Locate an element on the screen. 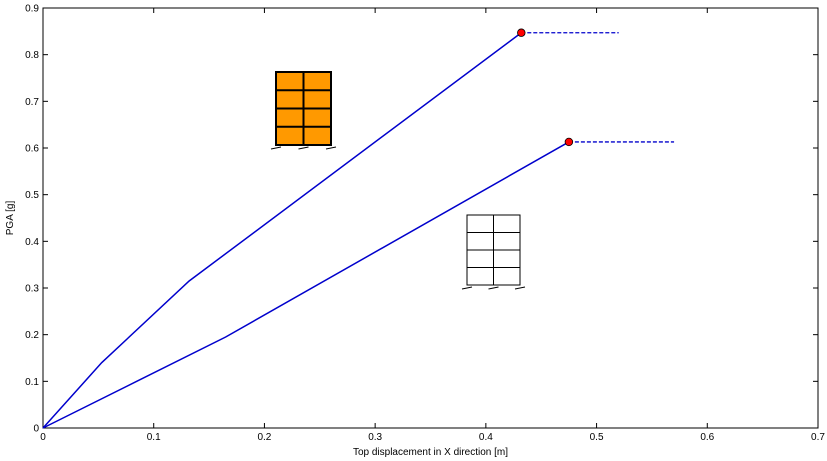 The height and width of the screenshot is (461, 827). y-tick-label: 0.7 is located at coordinates (32, 102).